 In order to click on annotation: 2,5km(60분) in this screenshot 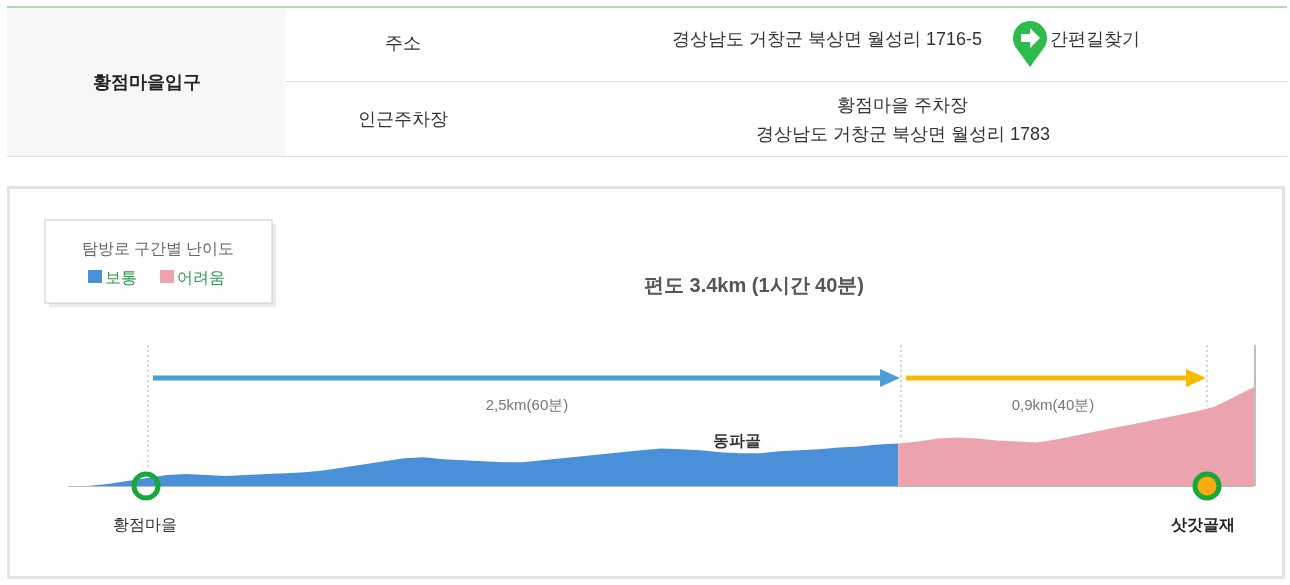, I will do `click(527, 404)`.